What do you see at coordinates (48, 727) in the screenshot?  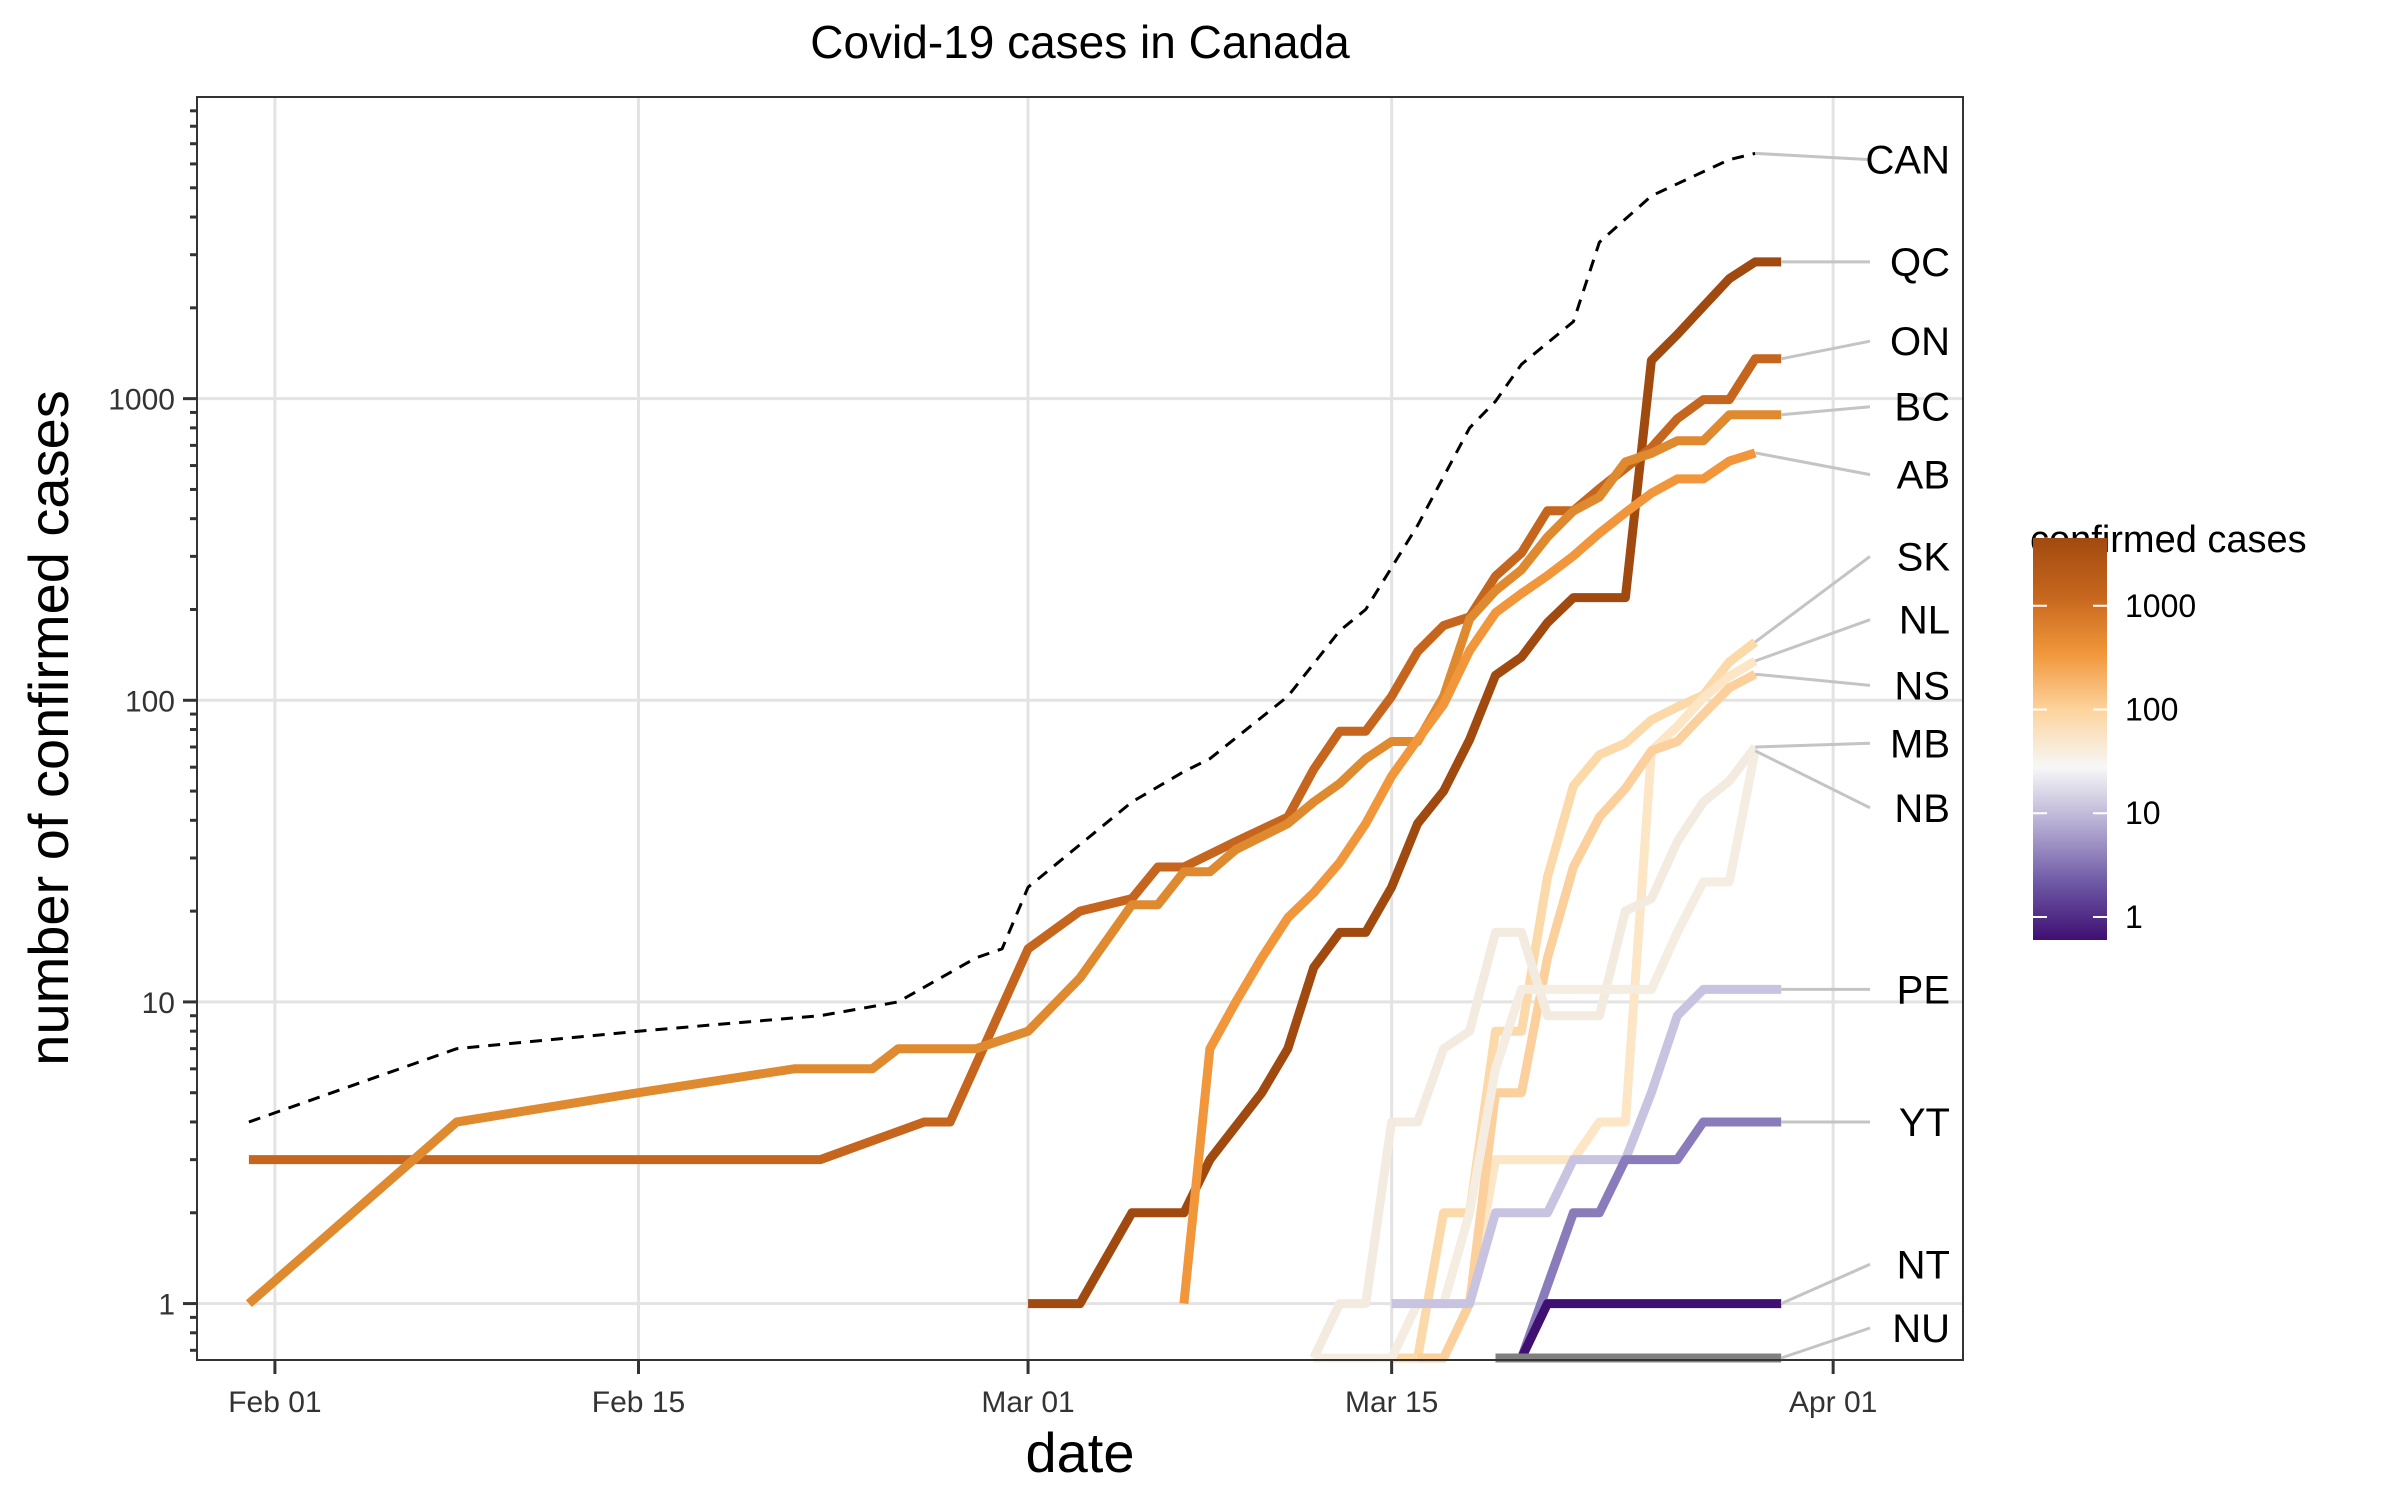 I see `y-axis-title: number of confirmed cases` at bounding box center [48, 727].